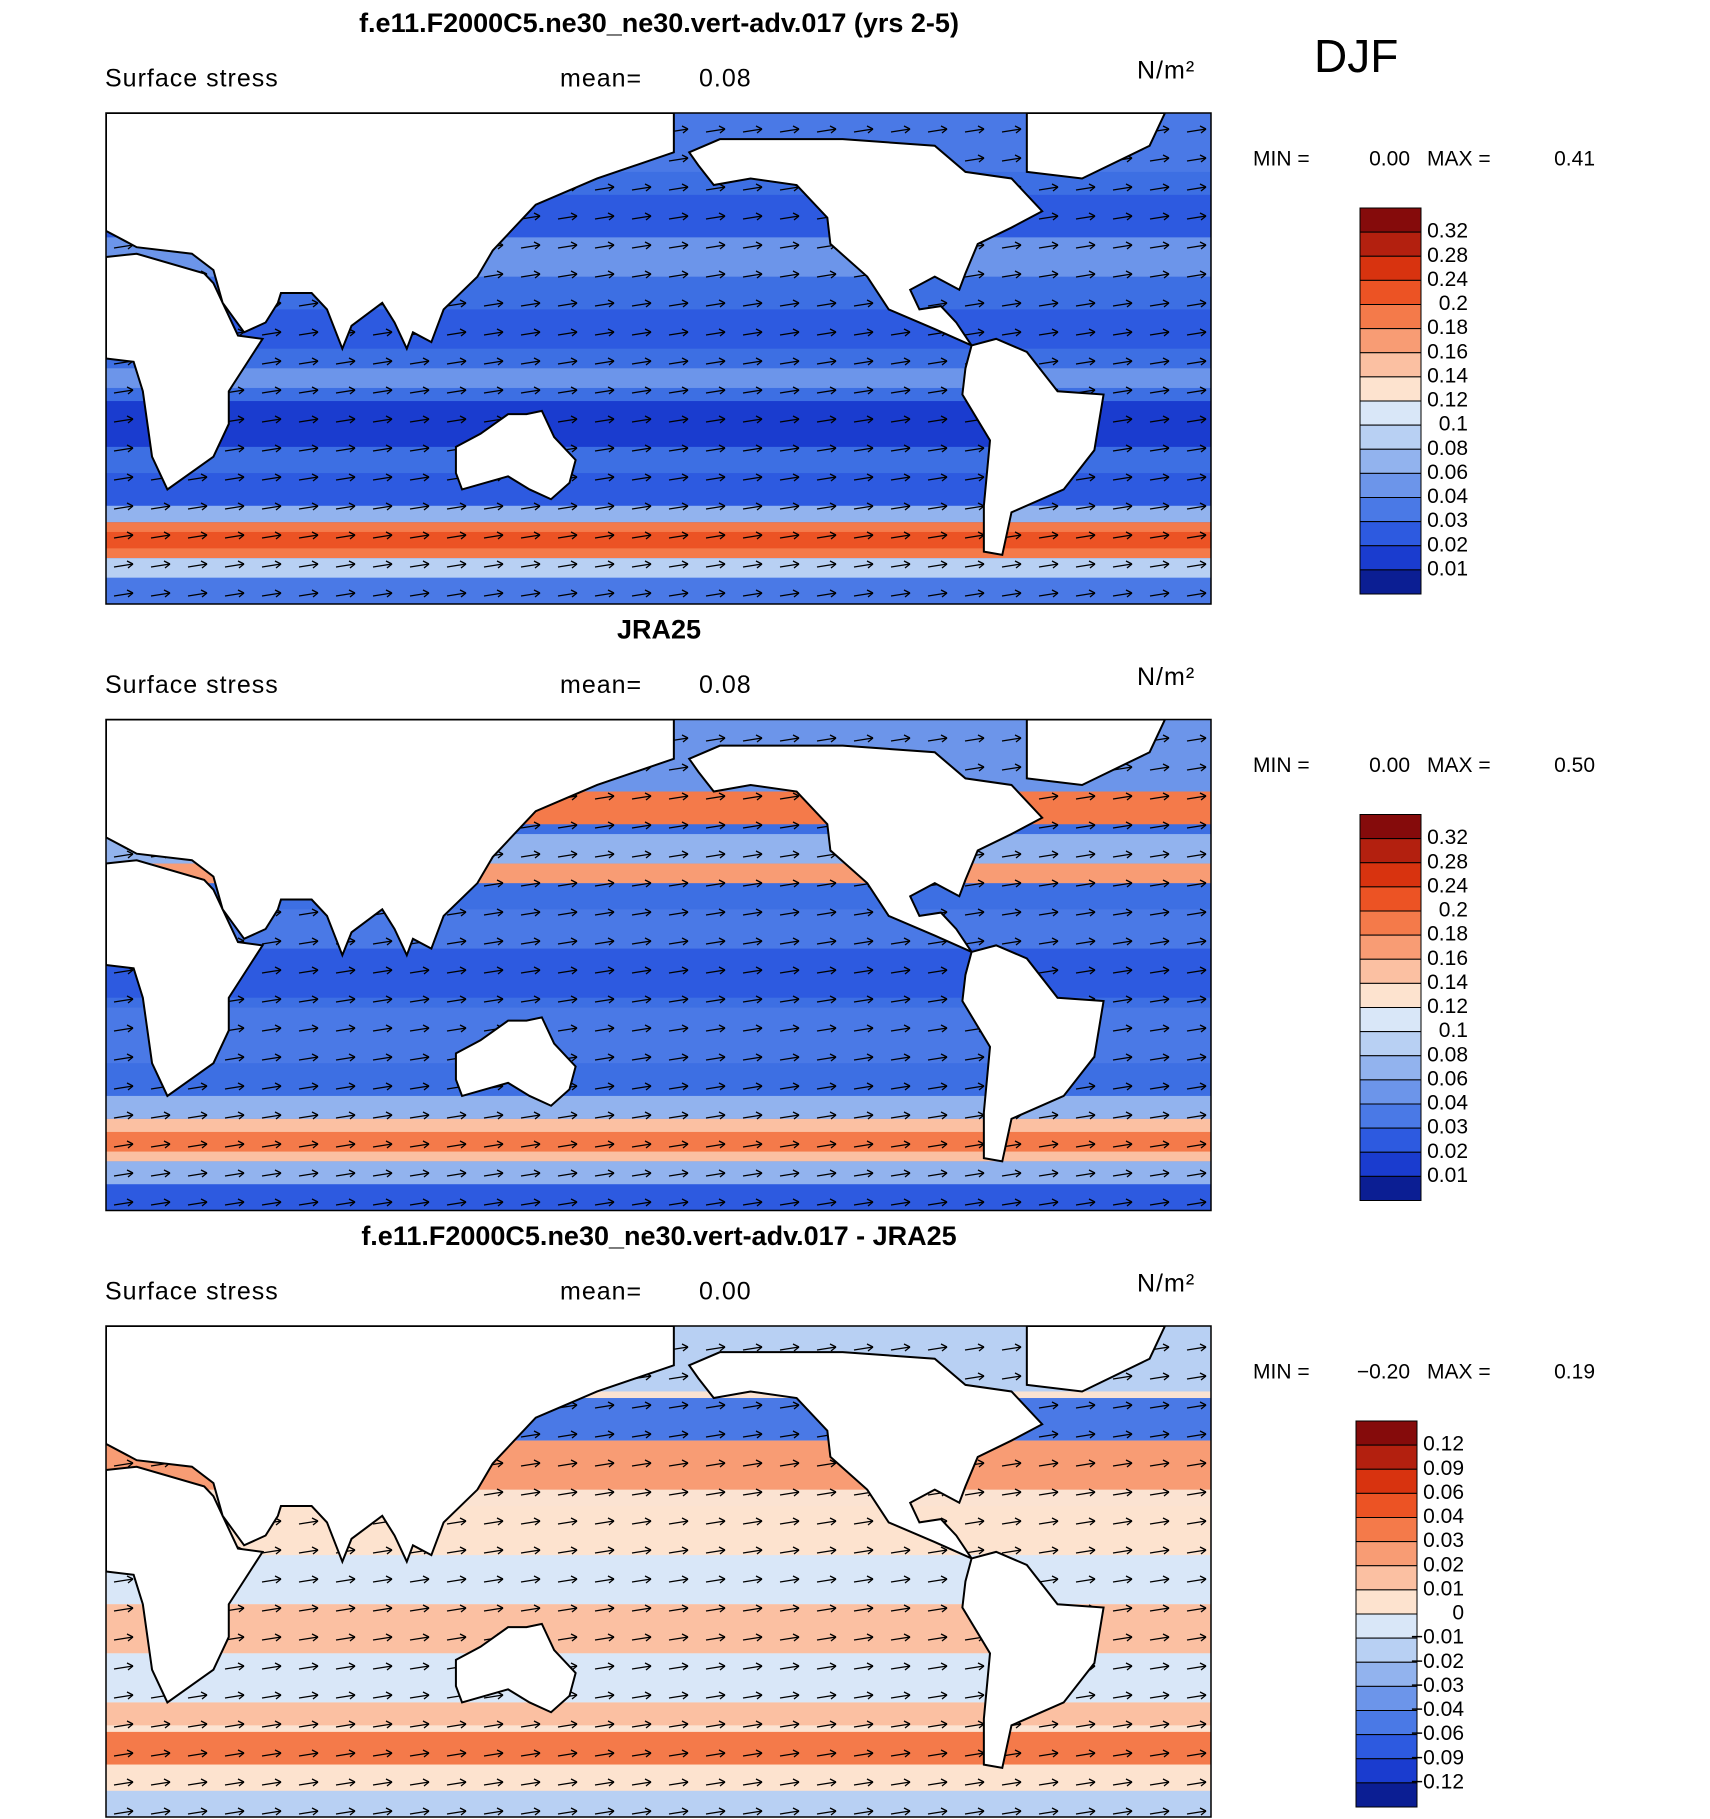 The height and width of the screenshot is (1819, 1710). What do you see at coordinates (1437, 1661) in the screenshot?
I see `colorbar-label: −0.02` at bounding box center [1437, 1661].